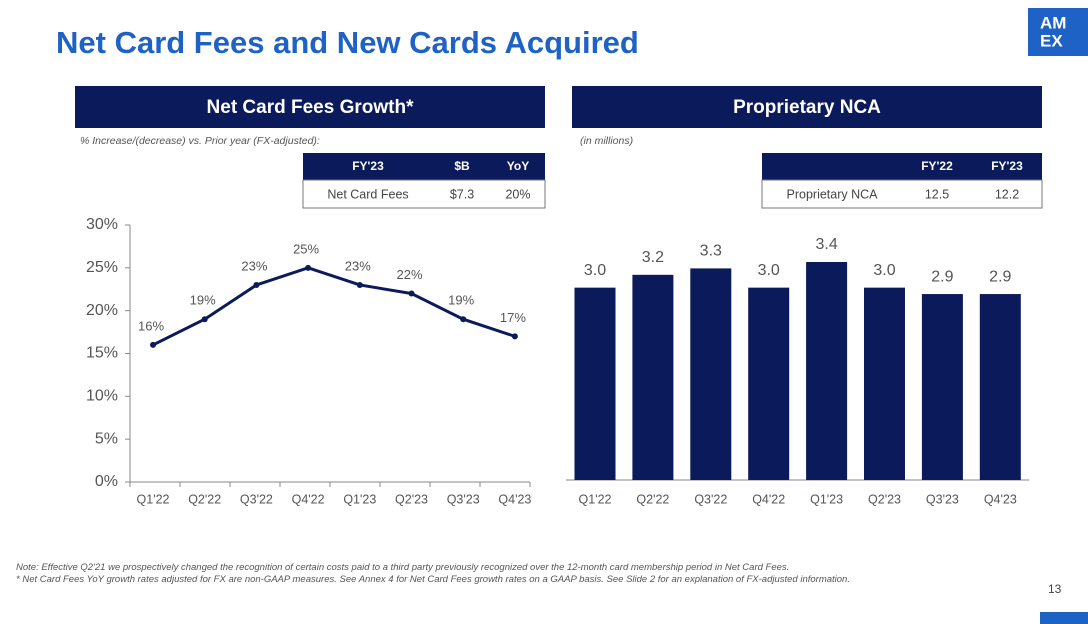 This screenshot has width=1088, height=624. Describe the element at coordinates (513, 317) in the screenshot. I see `data-label: 17%` at that location.